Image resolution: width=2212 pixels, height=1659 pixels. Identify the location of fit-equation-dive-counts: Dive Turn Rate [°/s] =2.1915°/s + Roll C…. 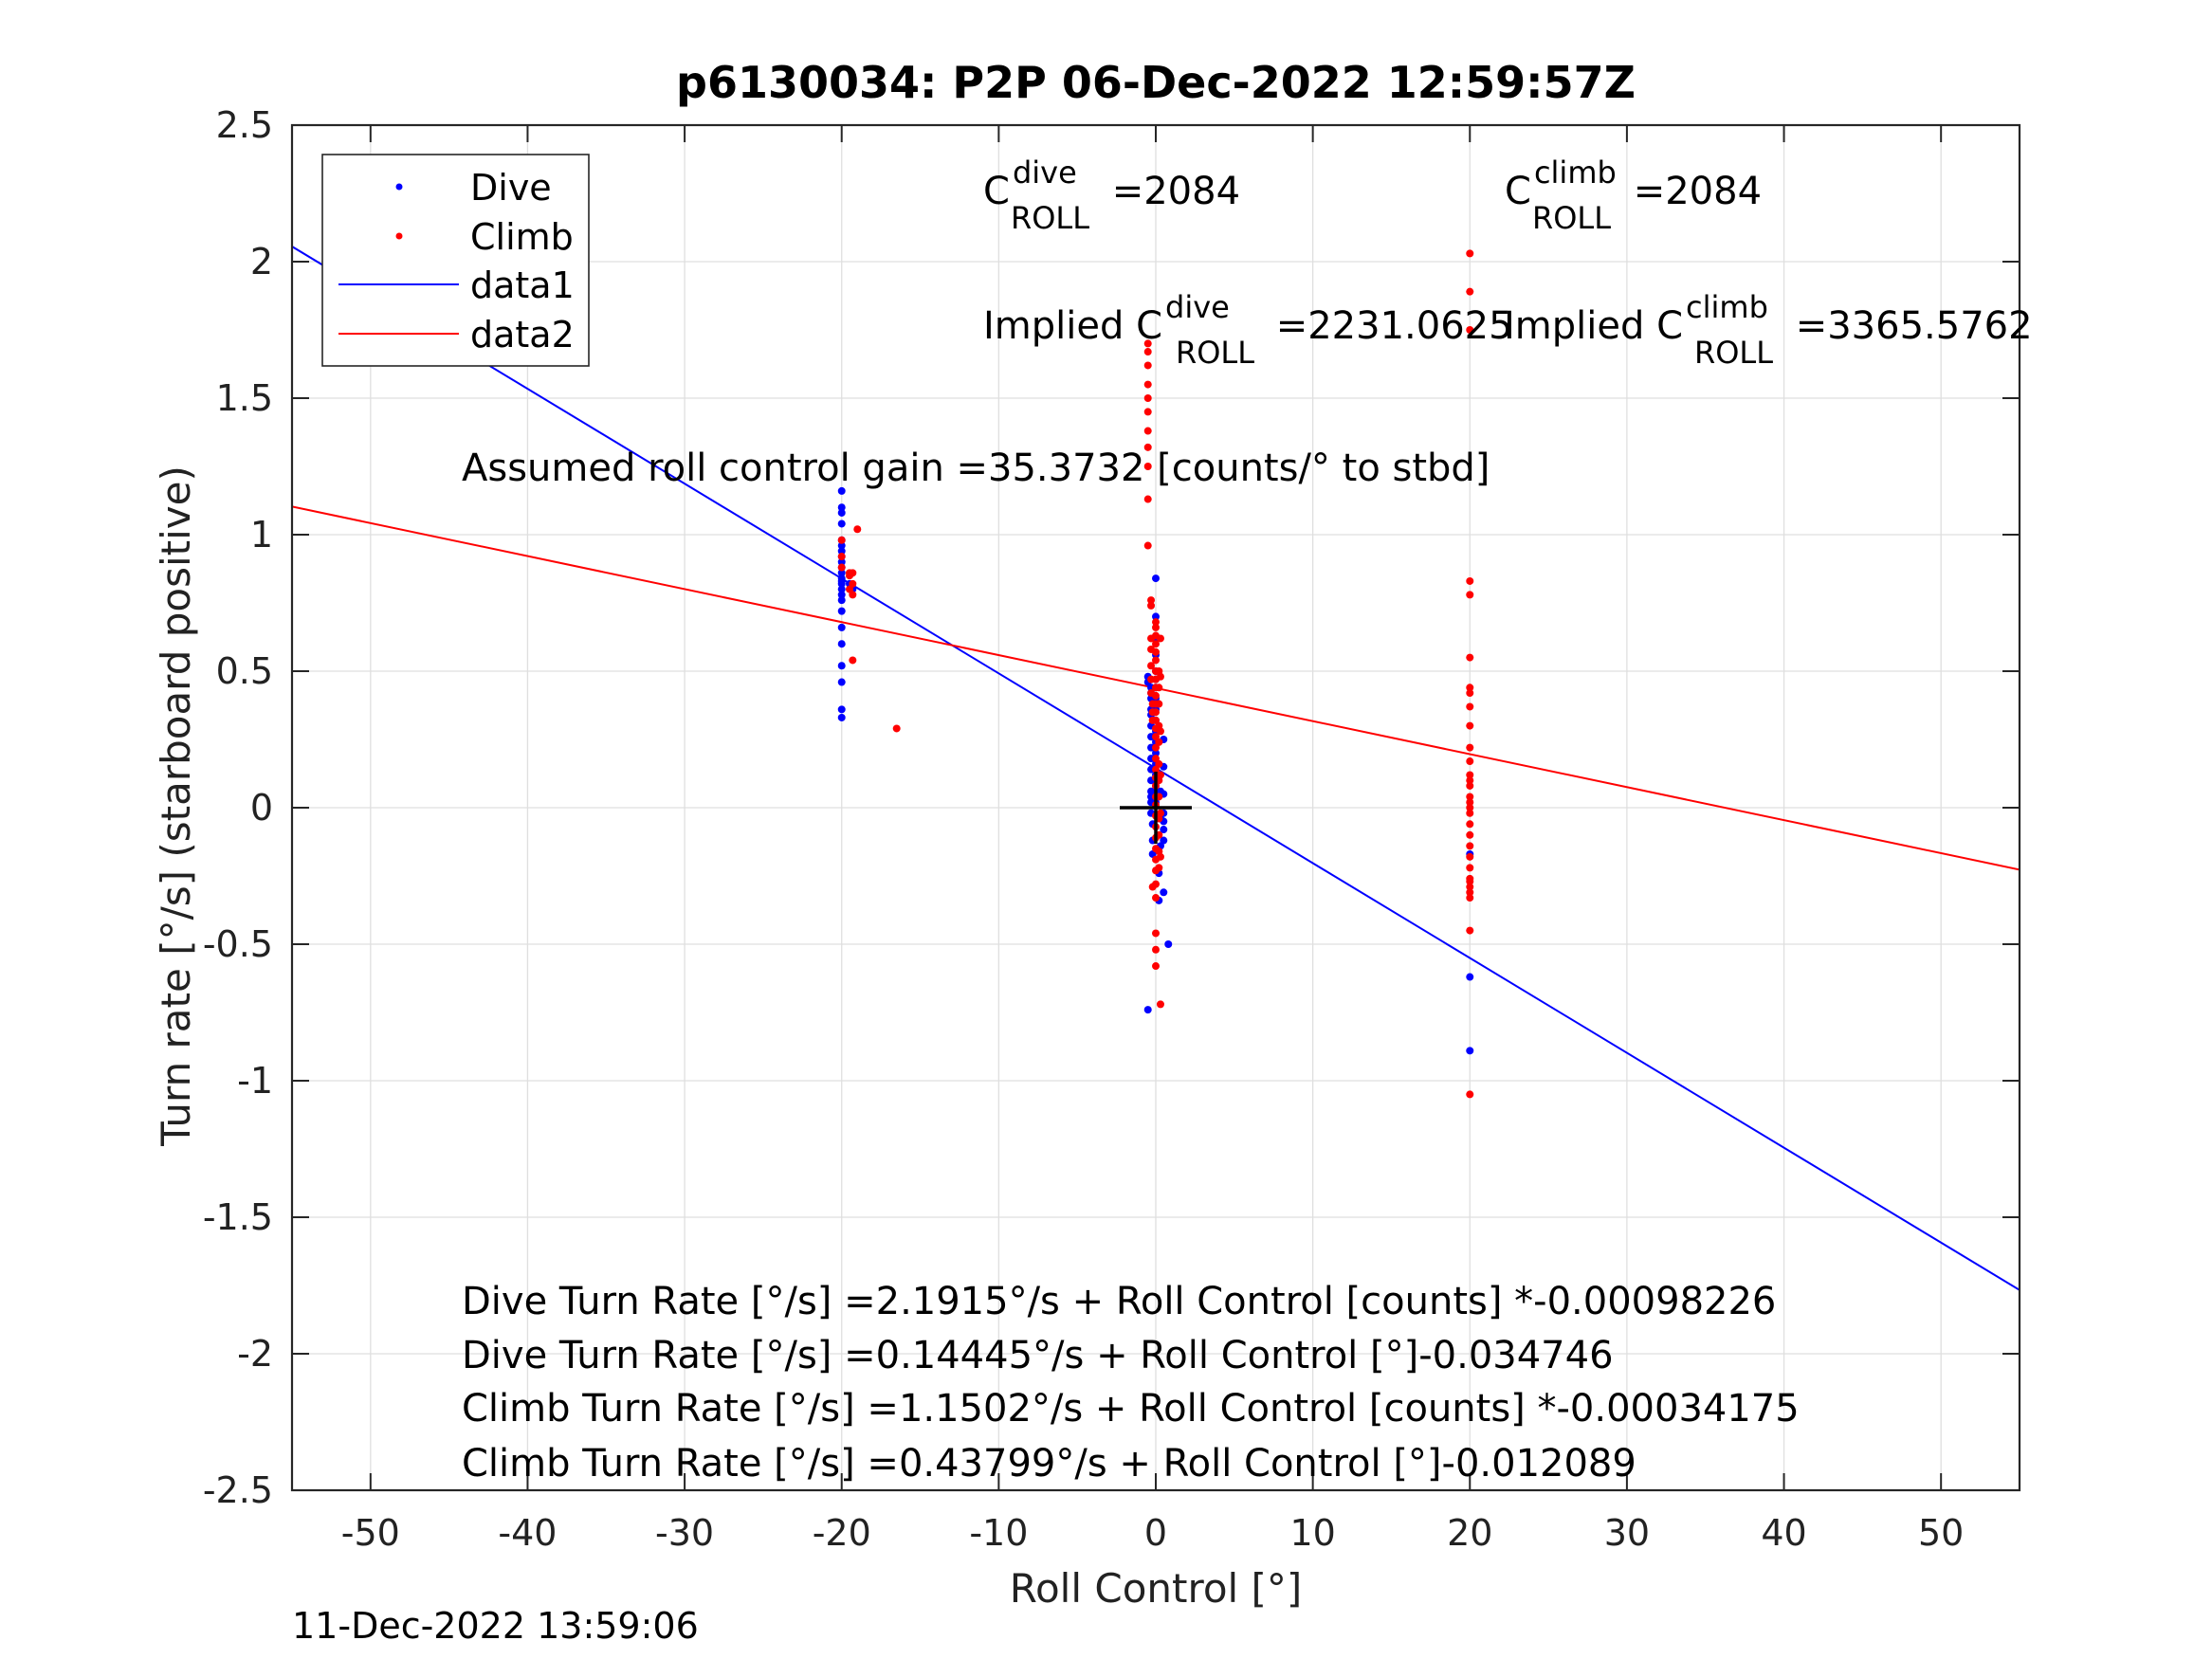
(1119, 1301).